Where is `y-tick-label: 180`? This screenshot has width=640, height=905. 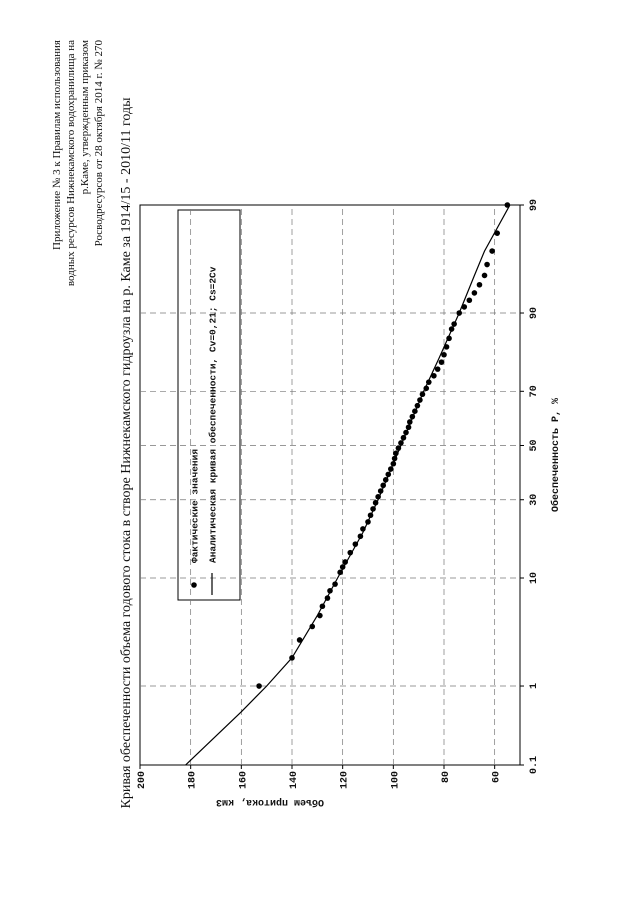
y-tick-label: 180 is located at coordinates (193, 780).